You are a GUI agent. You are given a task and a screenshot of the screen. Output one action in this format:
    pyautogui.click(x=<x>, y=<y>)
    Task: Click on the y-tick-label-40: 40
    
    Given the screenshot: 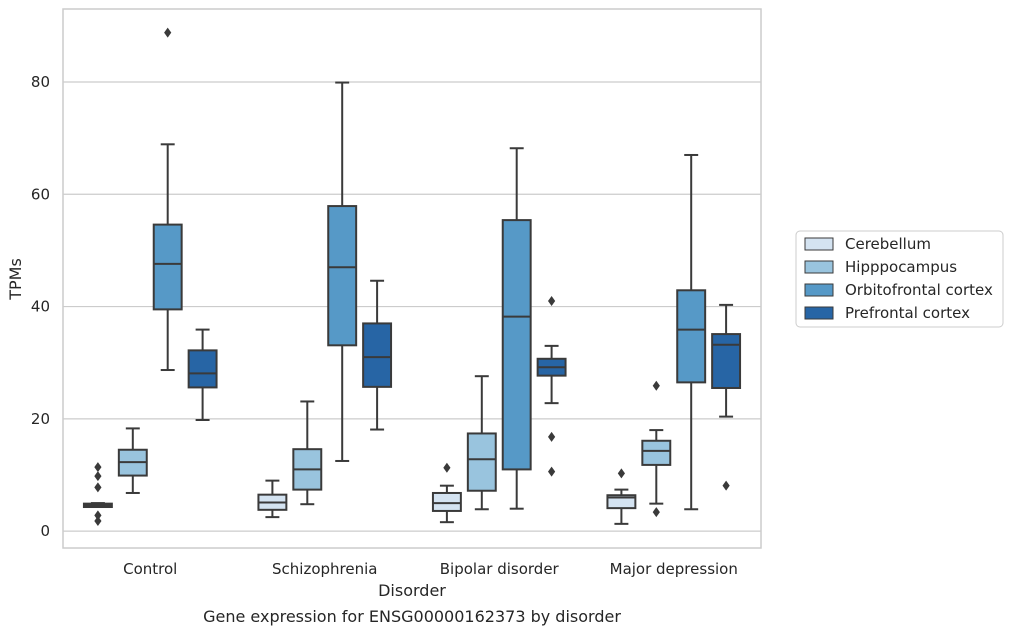 What is the action you would take?
    pyautogui.click(x=40, y=307)
    